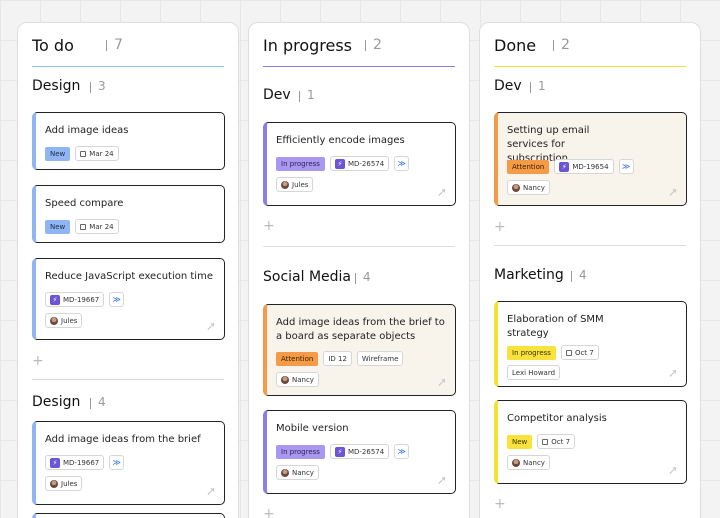  What do you see at coordinates (359, 45) in the screenshot?
I see `column-header: In progress 2` at bounding box center [359, 45].